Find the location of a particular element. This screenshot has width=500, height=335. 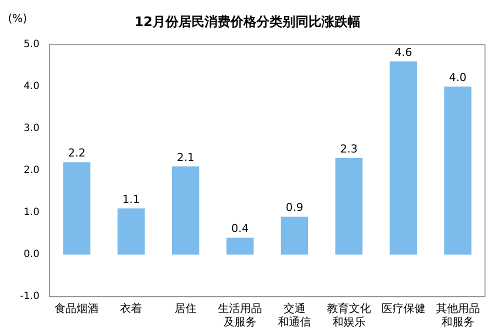

y-tick-label: -1.0 is located at coordinates (30, 296).